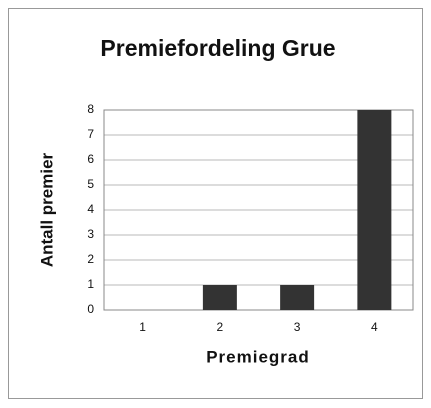 This screenshot has width=431, height=408. I want to click on y-tick-label: 3, so click(90, 234).